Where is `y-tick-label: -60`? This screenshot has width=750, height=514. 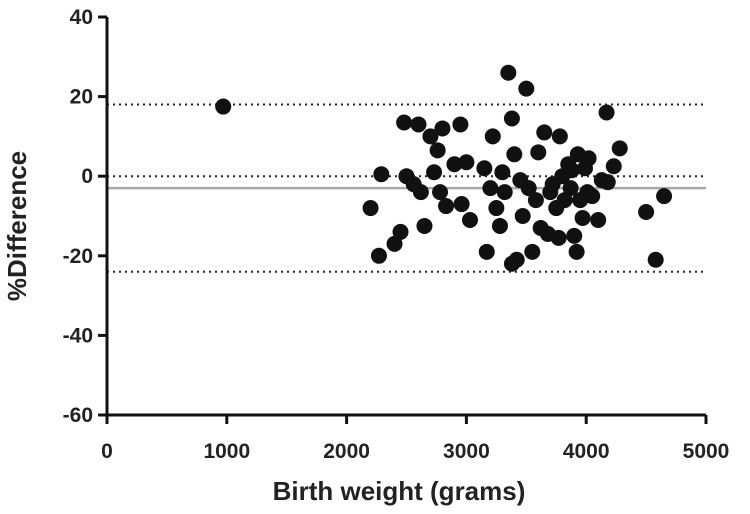 y-tick-label: -60 is located at coordinates (78, 415).